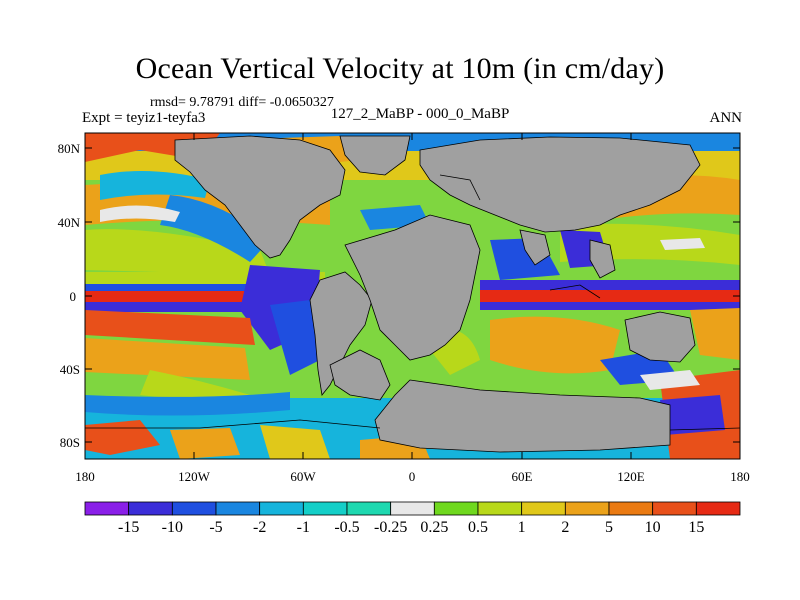 The image size is (800, 600). I want to click on experiment-label: Expt = teyiz1-teyfa3, so click(144, 118).